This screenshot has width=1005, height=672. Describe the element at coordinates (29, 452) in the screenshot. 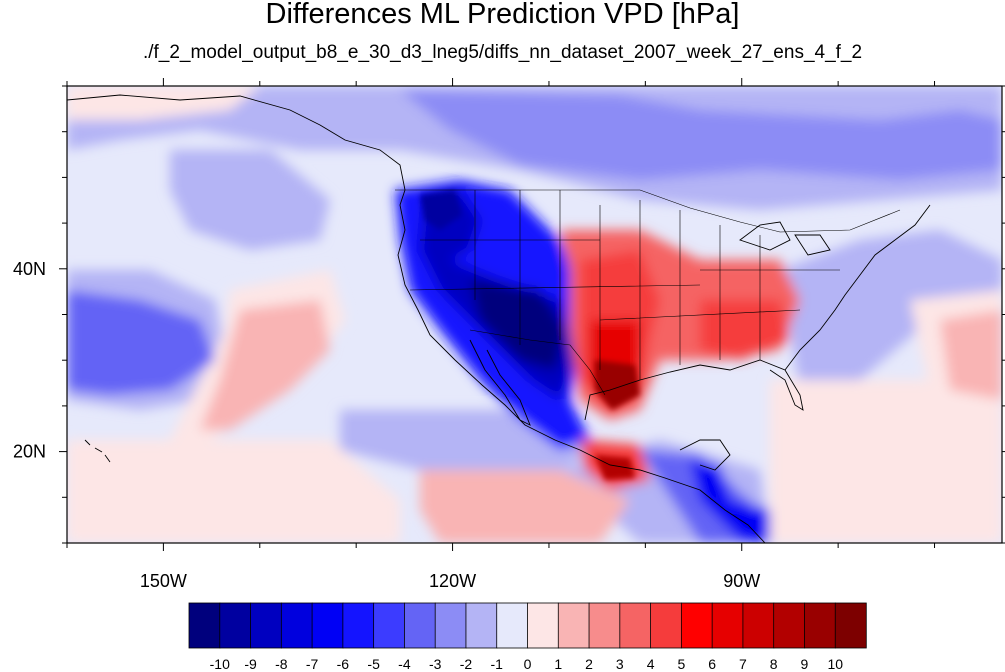

I see `y-tick-label: 20N` at that location.